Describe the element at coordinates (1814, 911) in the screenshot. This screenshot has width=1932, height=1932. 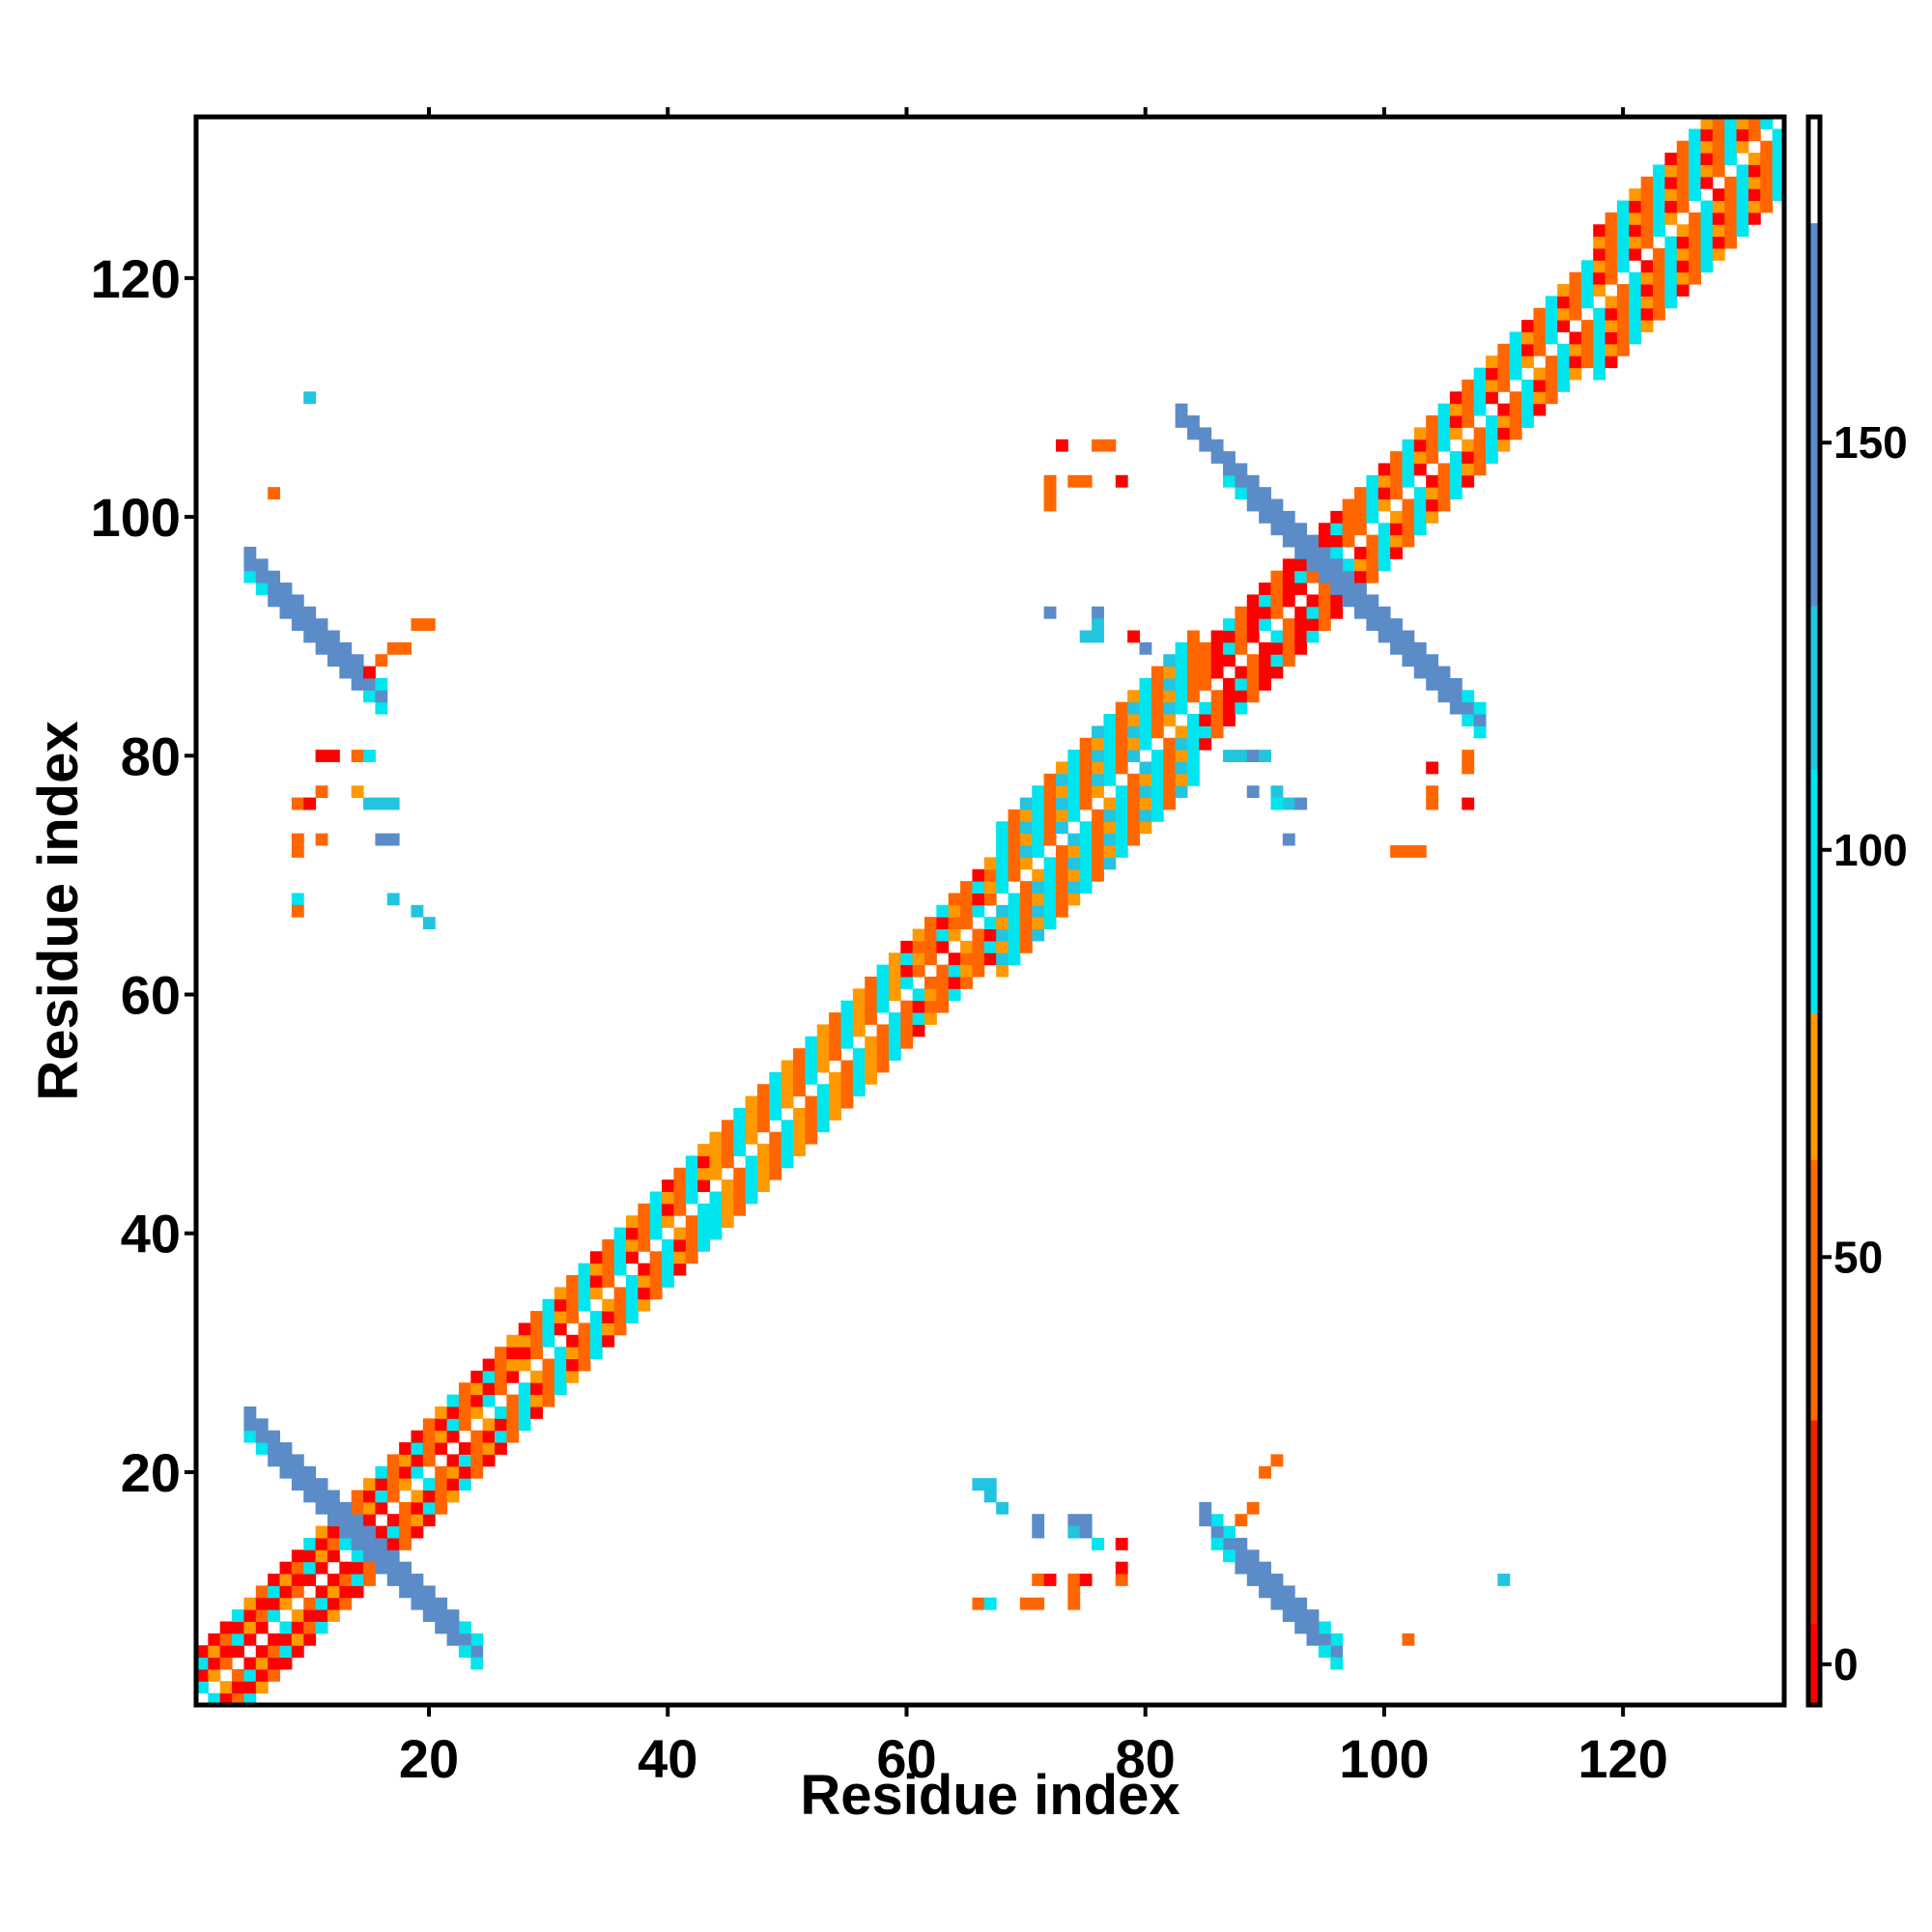
I see `colorbar-frame` at that location.